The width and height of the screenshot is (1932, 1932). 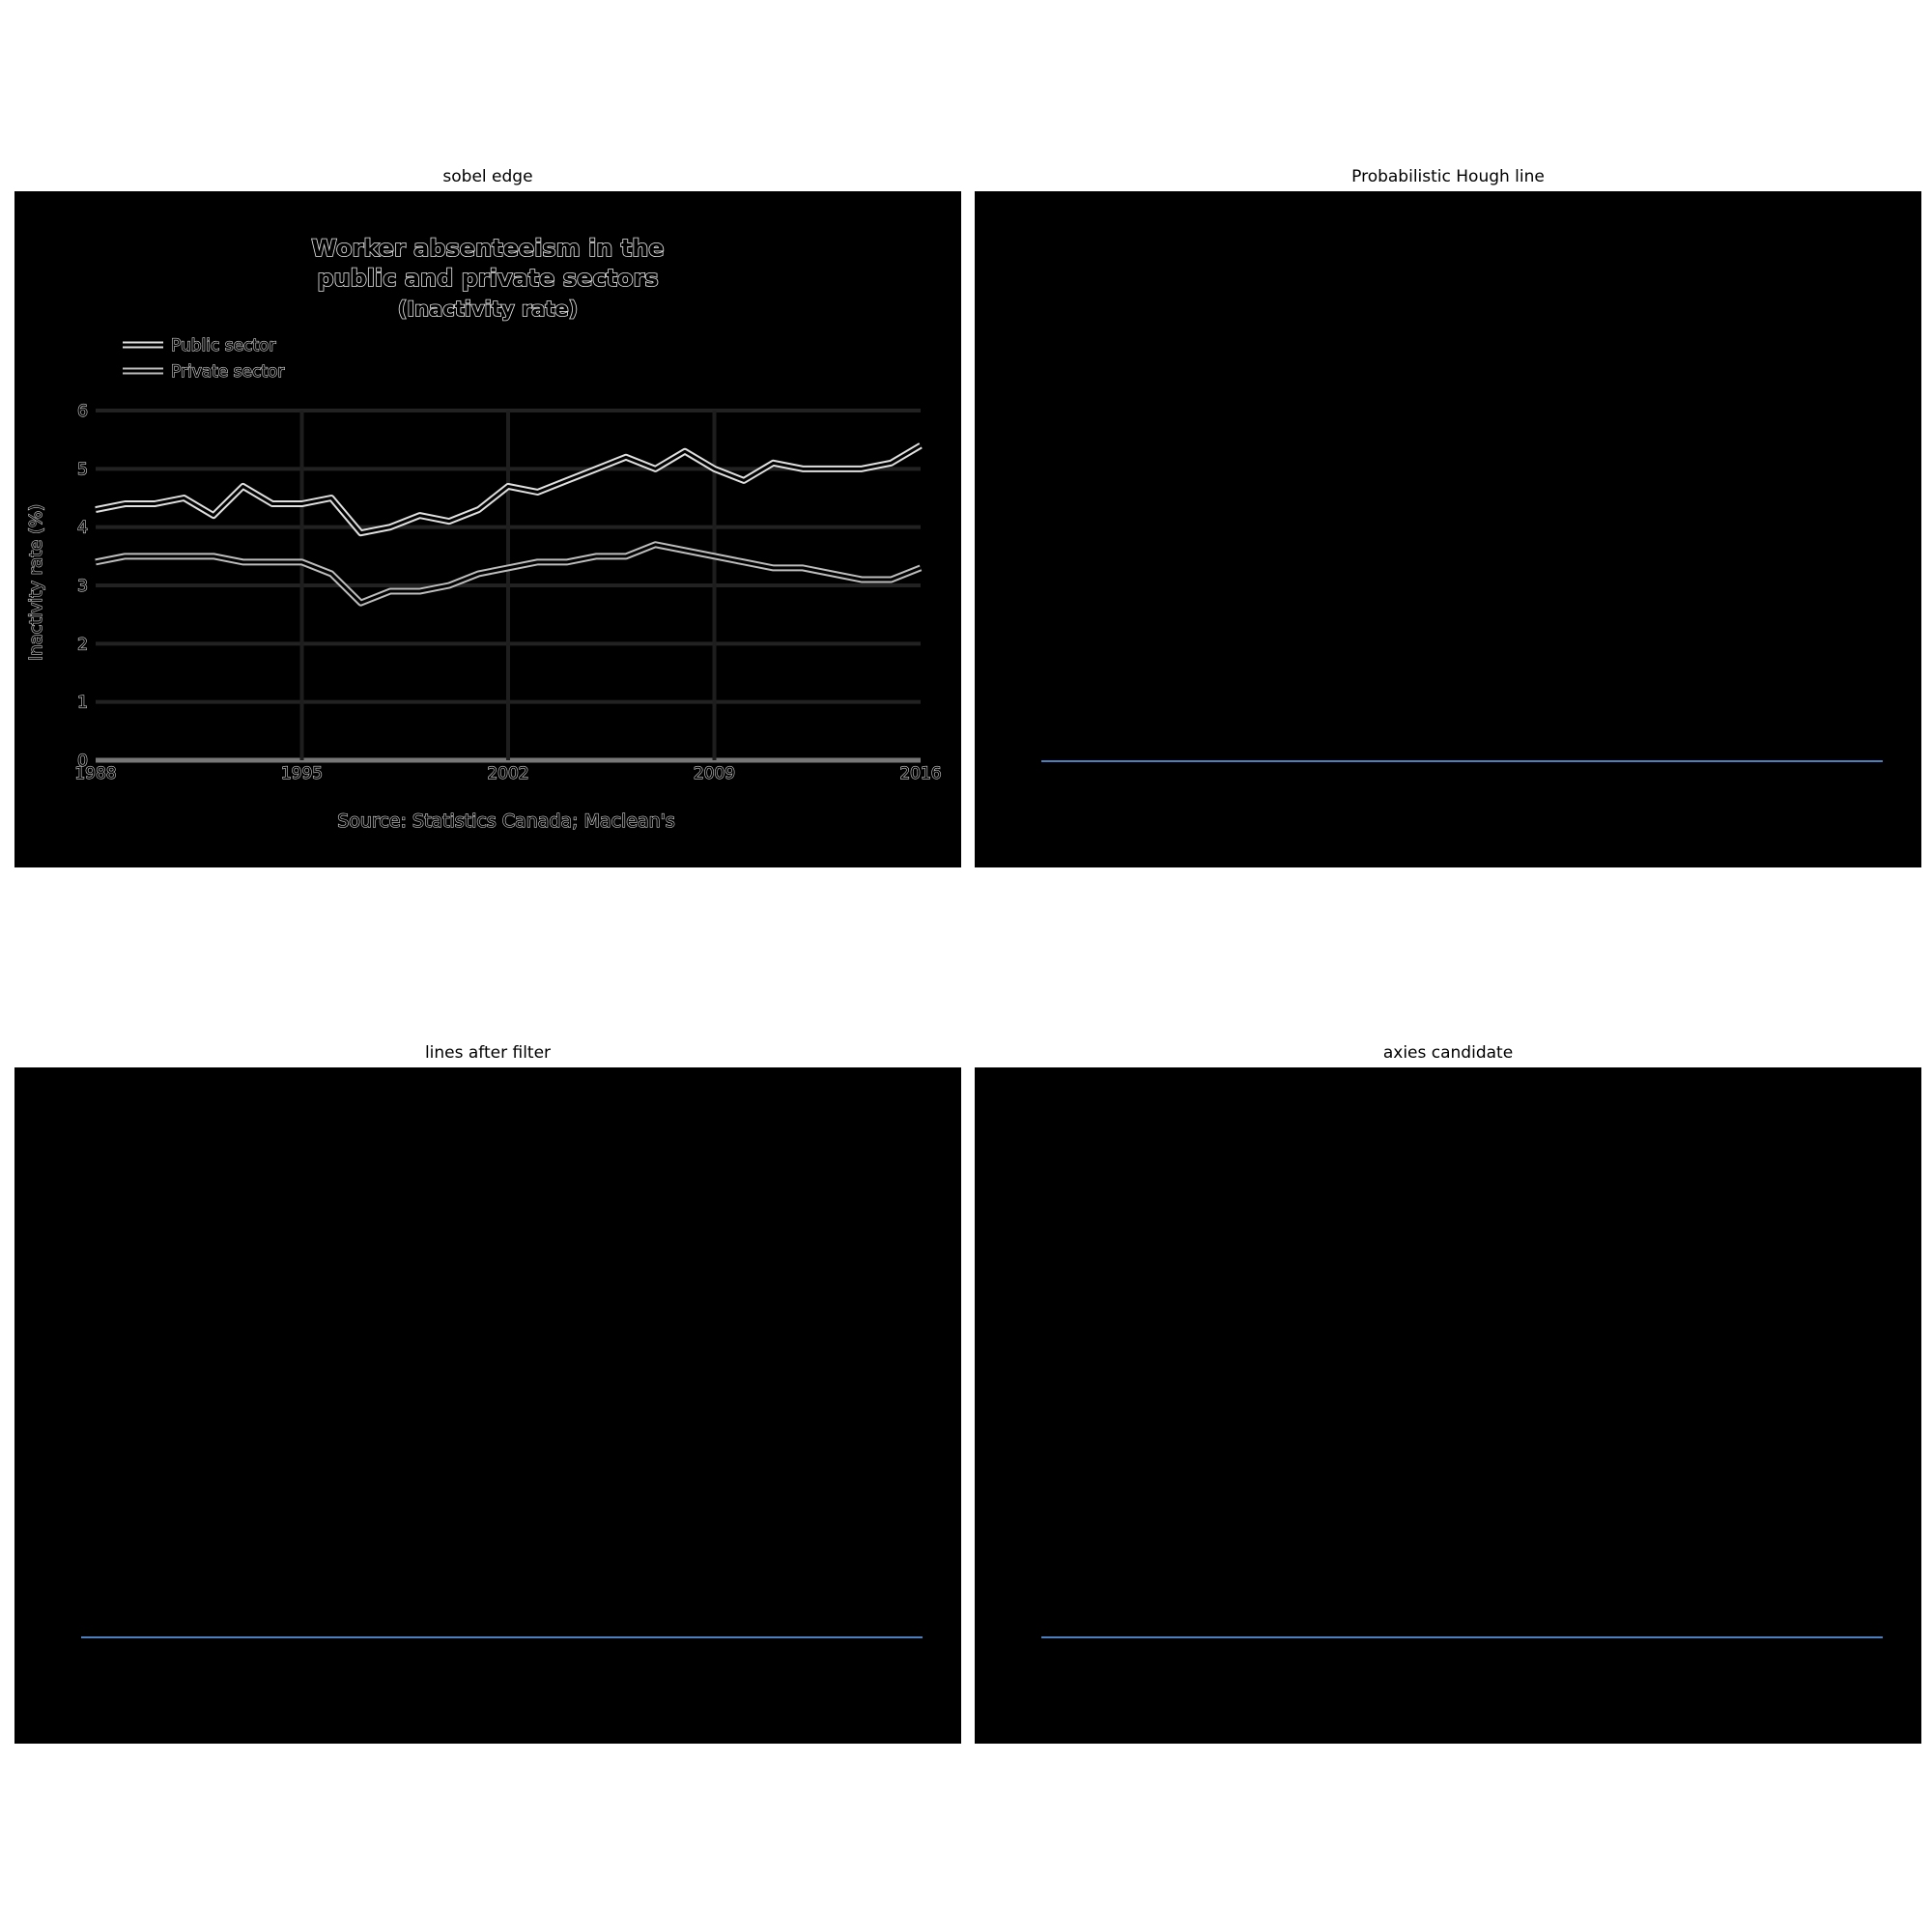 I want to click on chart-source: Source: Statistics Canada; Maclean's, so click(x=506, y=821).